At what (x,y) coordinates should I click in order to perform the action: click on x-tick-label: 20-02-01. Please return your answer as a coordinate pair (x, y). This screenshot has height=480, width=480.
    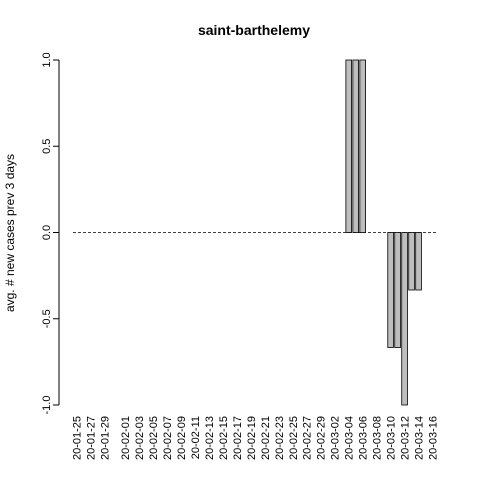
    Looking at the image, I should click on (126, 438).